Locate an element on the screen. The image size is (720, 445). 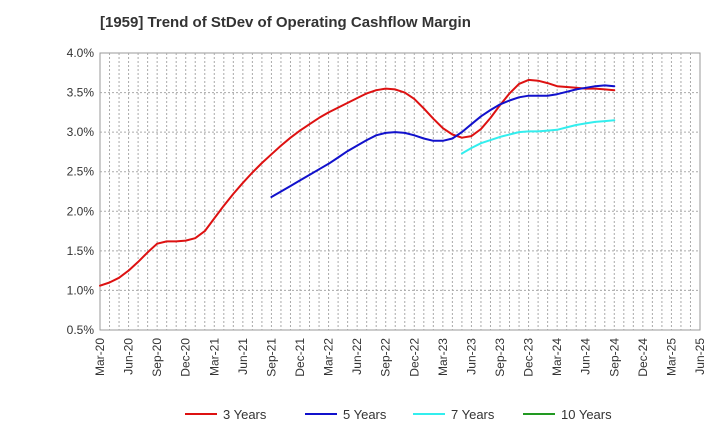
y-tick-label: 4.0% is located at coordinates (81, 53).